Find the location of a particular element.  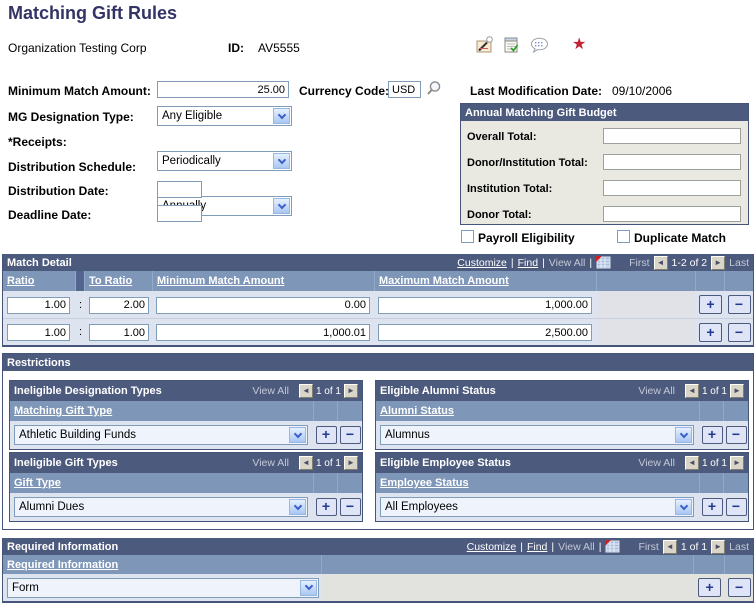

column-gift-type: Gift Type is located at coordinates (37, 483).